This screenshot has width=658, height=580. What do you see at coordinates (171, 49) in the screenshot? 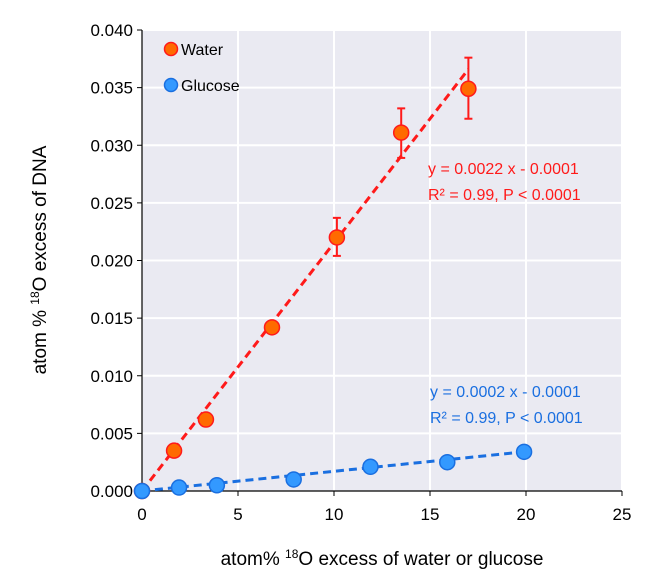
I see `legend-marker-water` at bounding box center [171, 49].